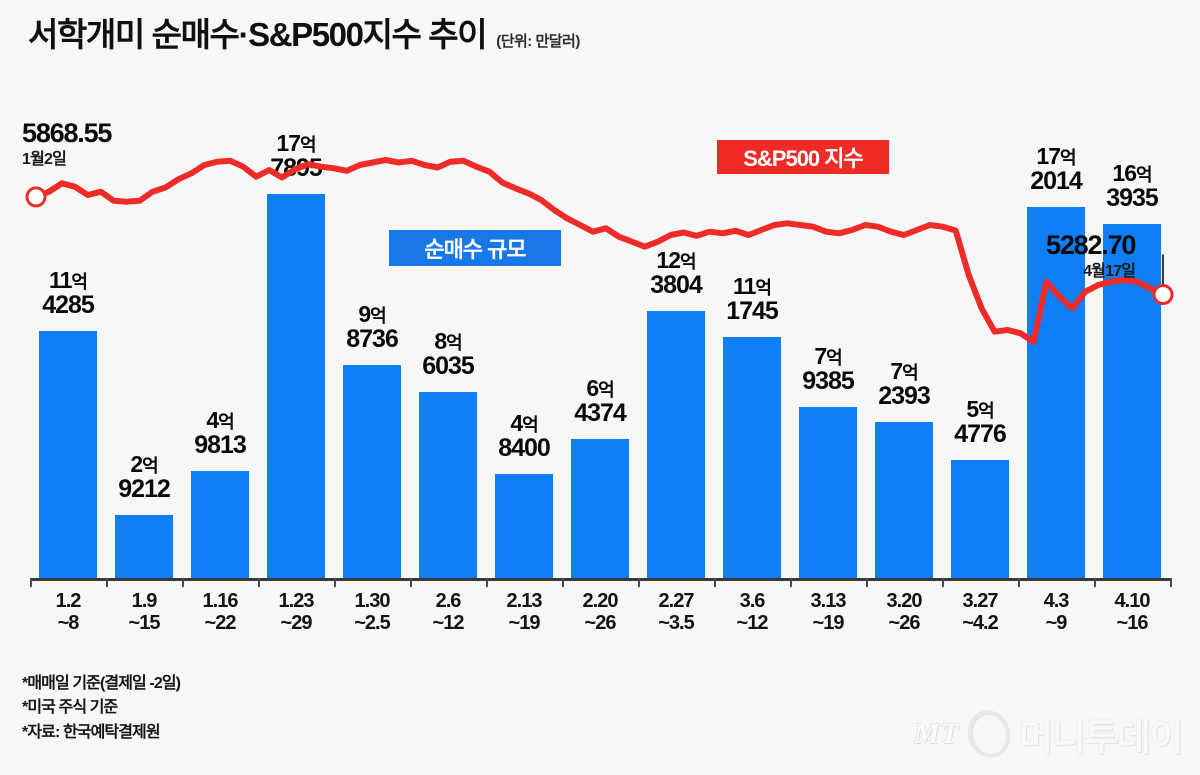 The width and height of the screenshot is (1200, 775). Describe the element at coordinates (524, 525) in the screenshot. I see `bar-2.13~19` at that location.